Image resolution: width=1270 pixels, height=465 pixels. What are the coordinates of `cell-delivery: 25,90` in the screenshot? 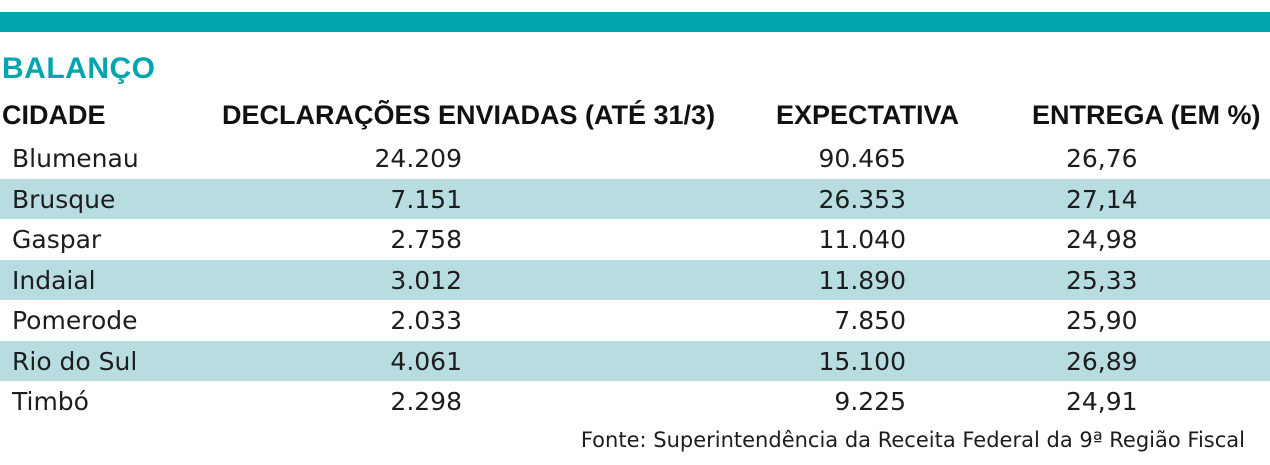 It's located at (1102, 320).